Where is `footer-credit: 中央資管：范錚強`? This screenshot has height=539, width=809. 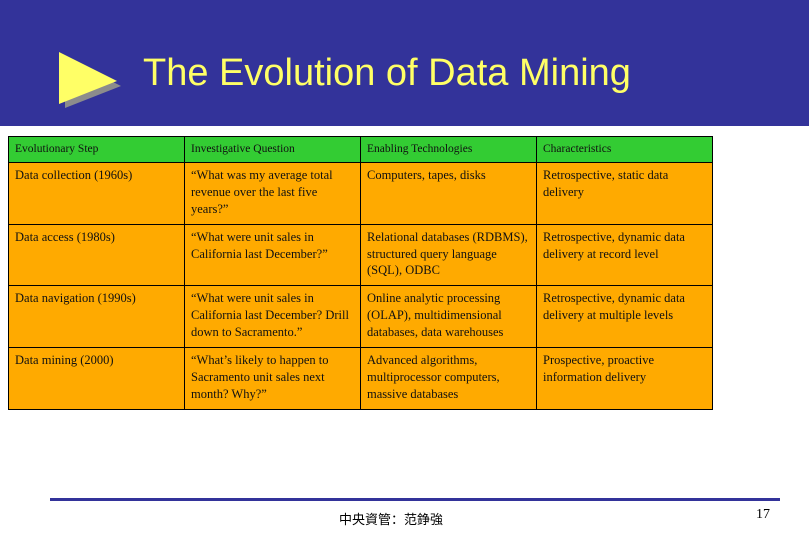 footer-credit: 中央資管：范錚強 is located at coordinates (391, 520).